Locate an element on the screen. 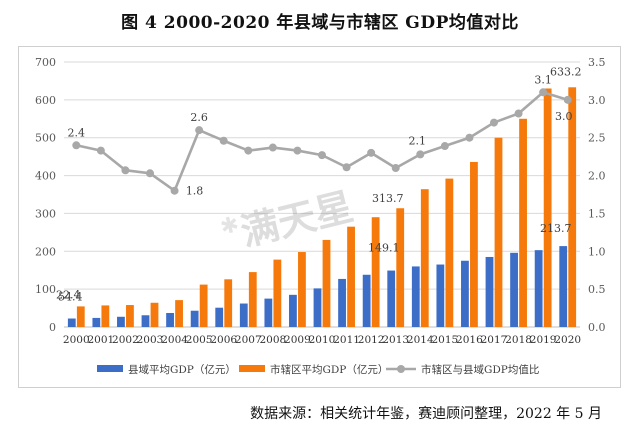  legend-label: 县域平均GDP（亿元） is located at coordinates (182, 369).